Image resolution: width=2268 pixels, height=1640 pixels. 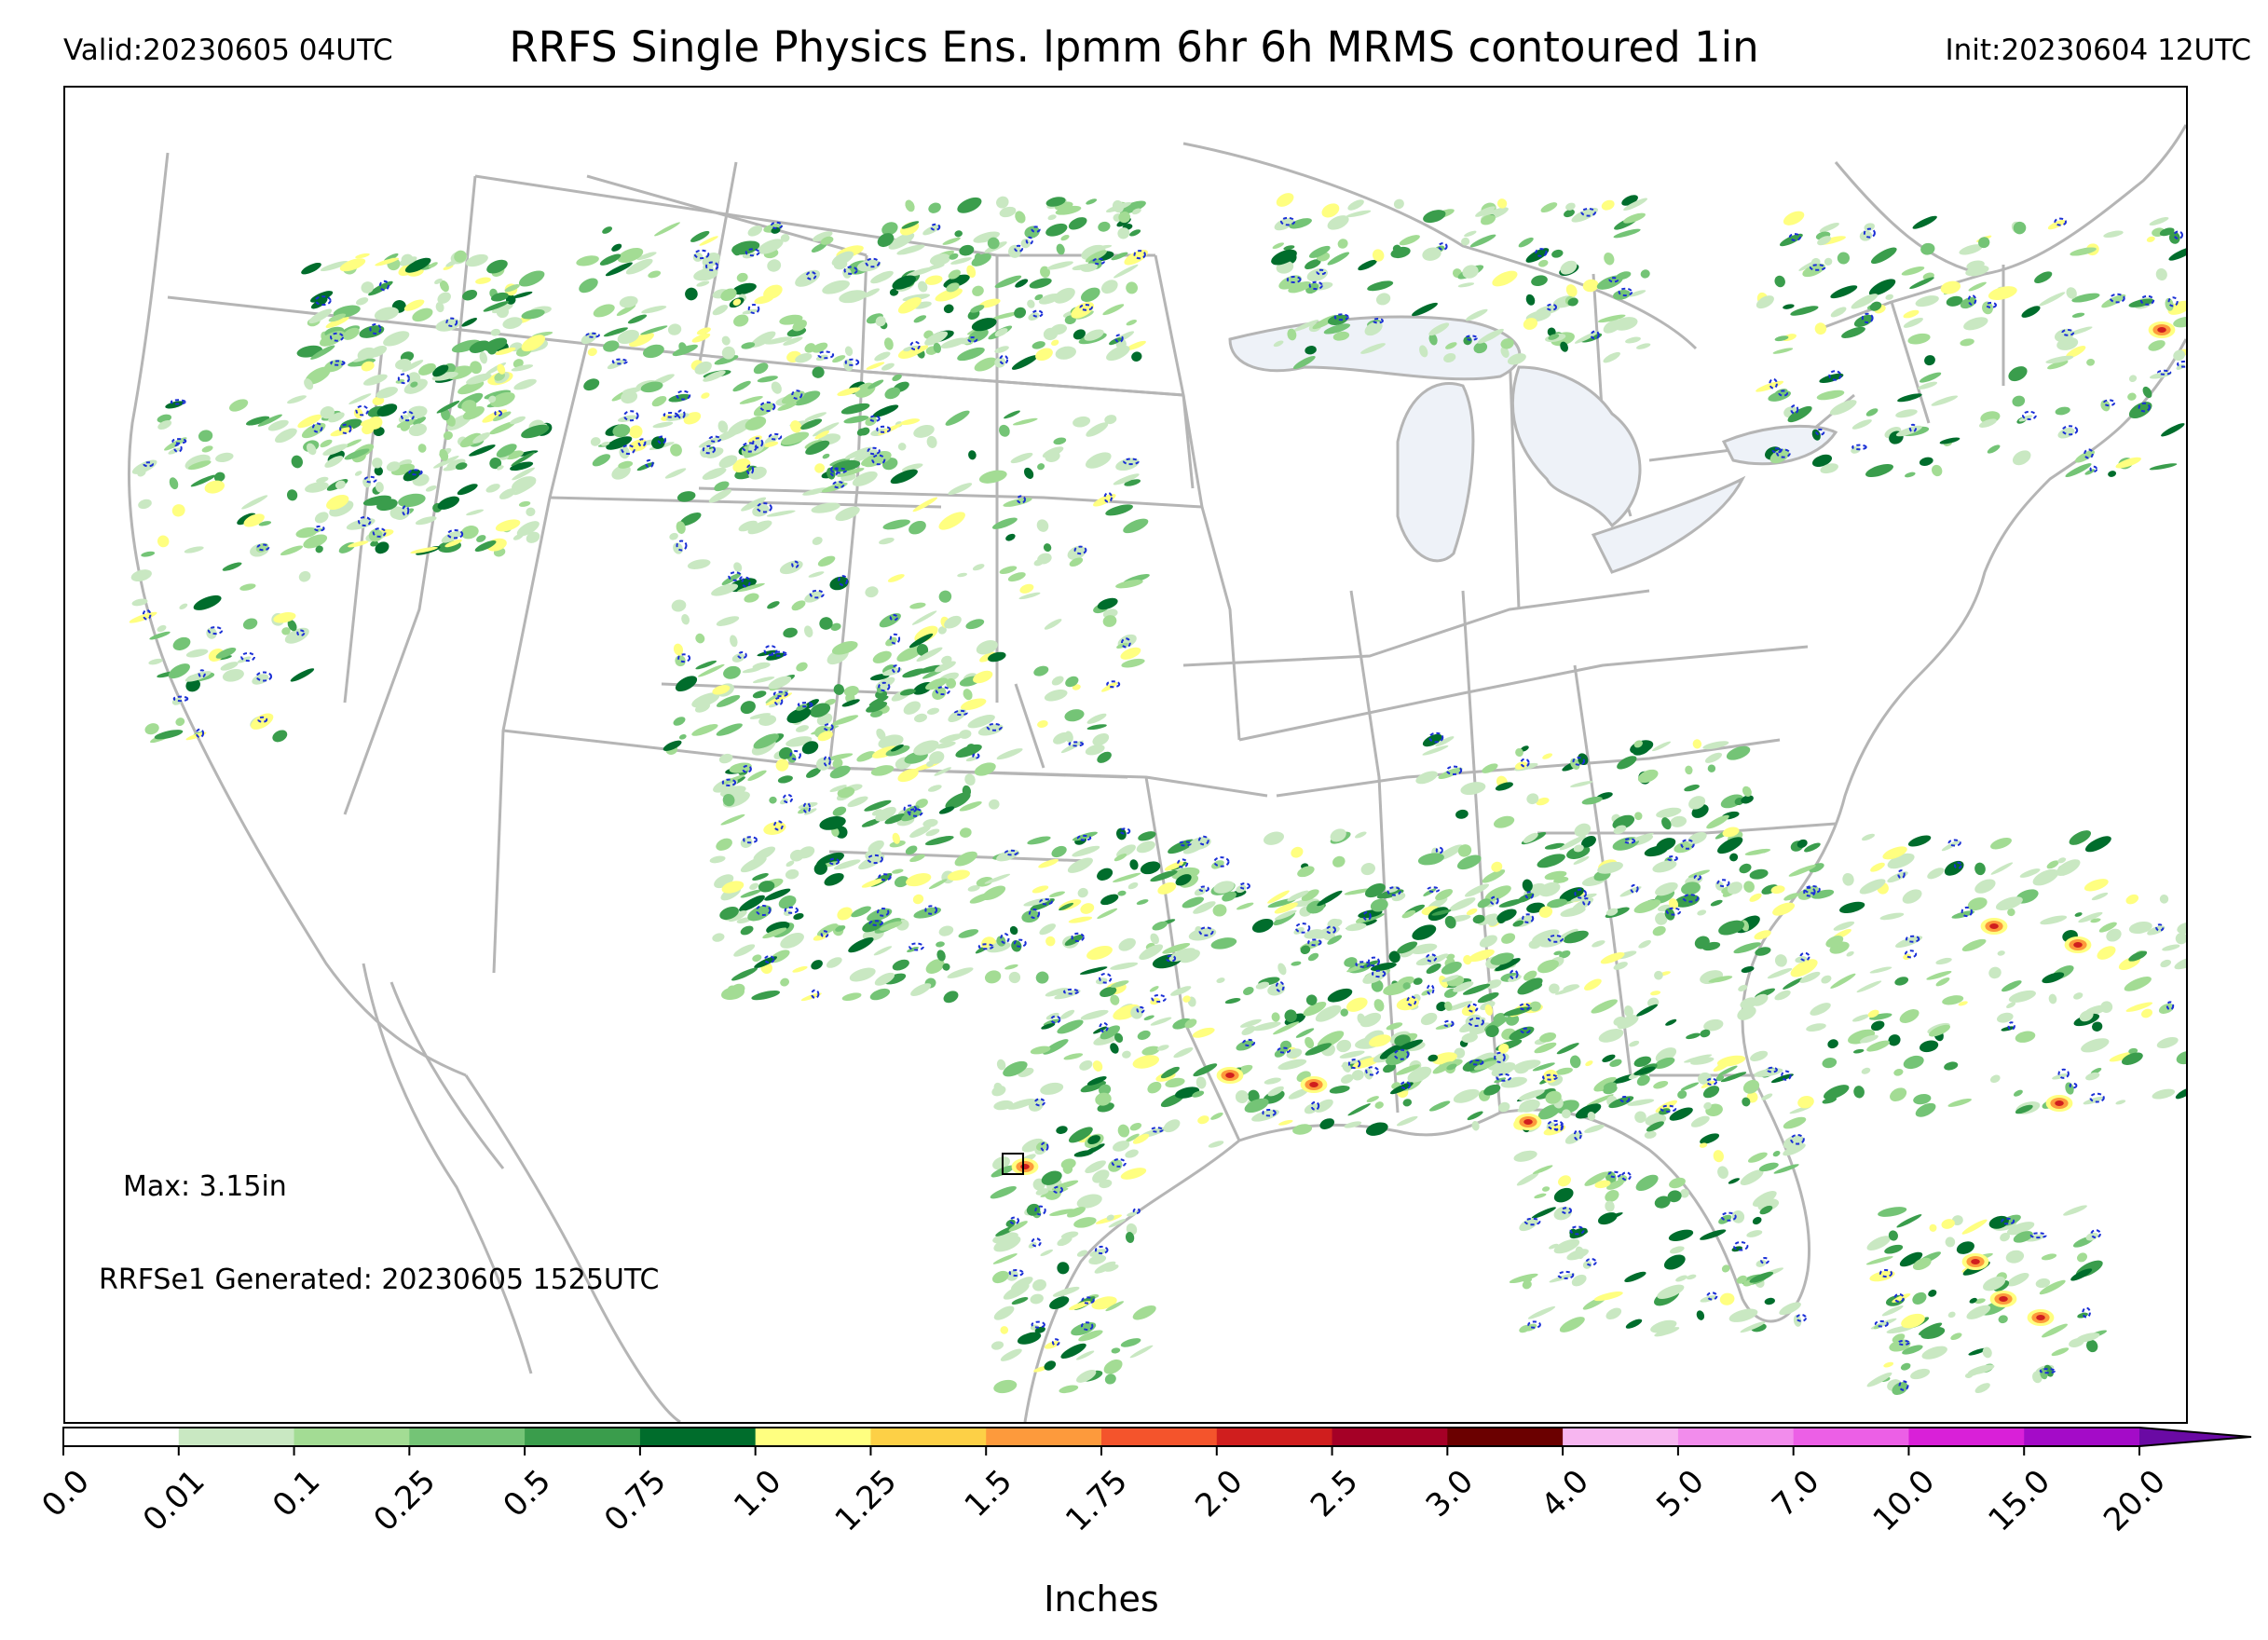 I want to click on colorbar-tick-label: 1.5, so click(x=989, y=1494).